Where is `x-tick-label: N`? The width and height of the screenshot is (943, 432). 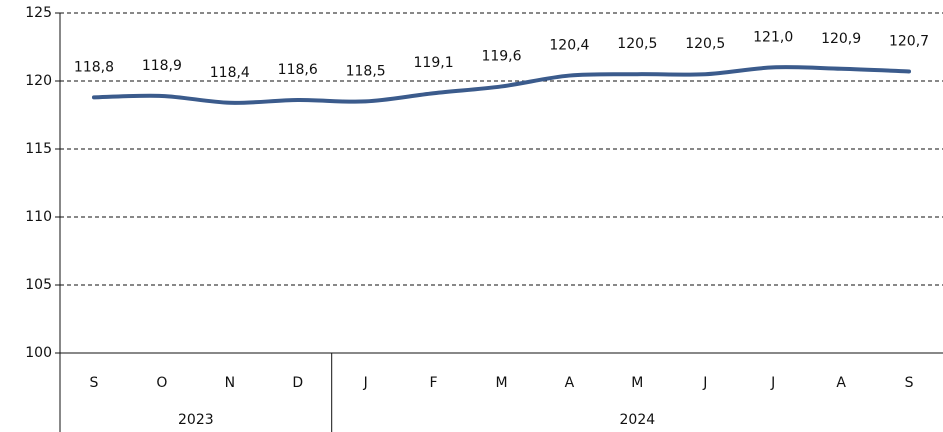 x-tick-label: N is located at coordinates (230, 383).